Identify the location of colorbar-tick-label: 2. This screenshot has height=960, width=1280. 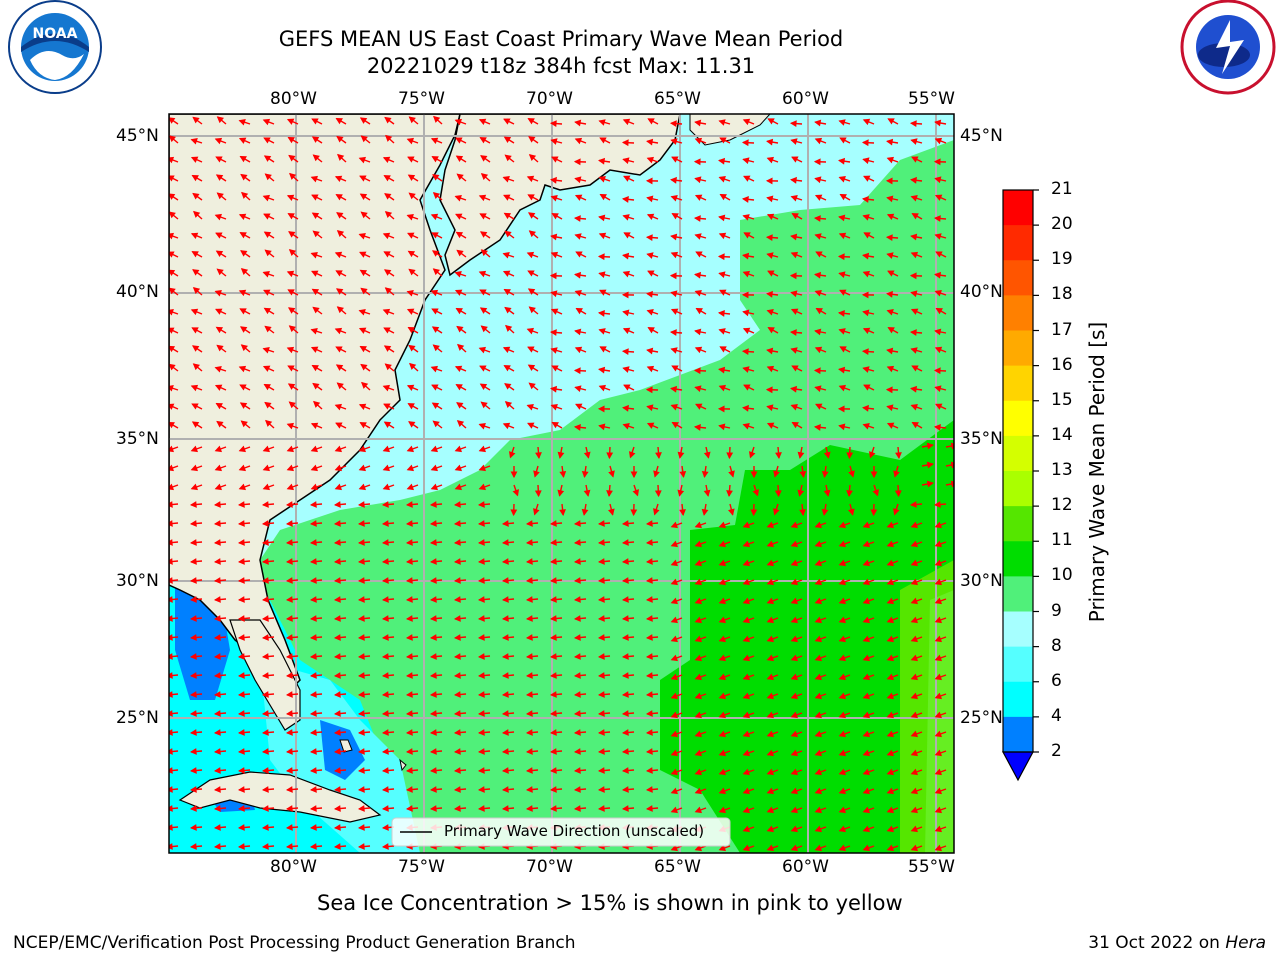
(1056, 751).